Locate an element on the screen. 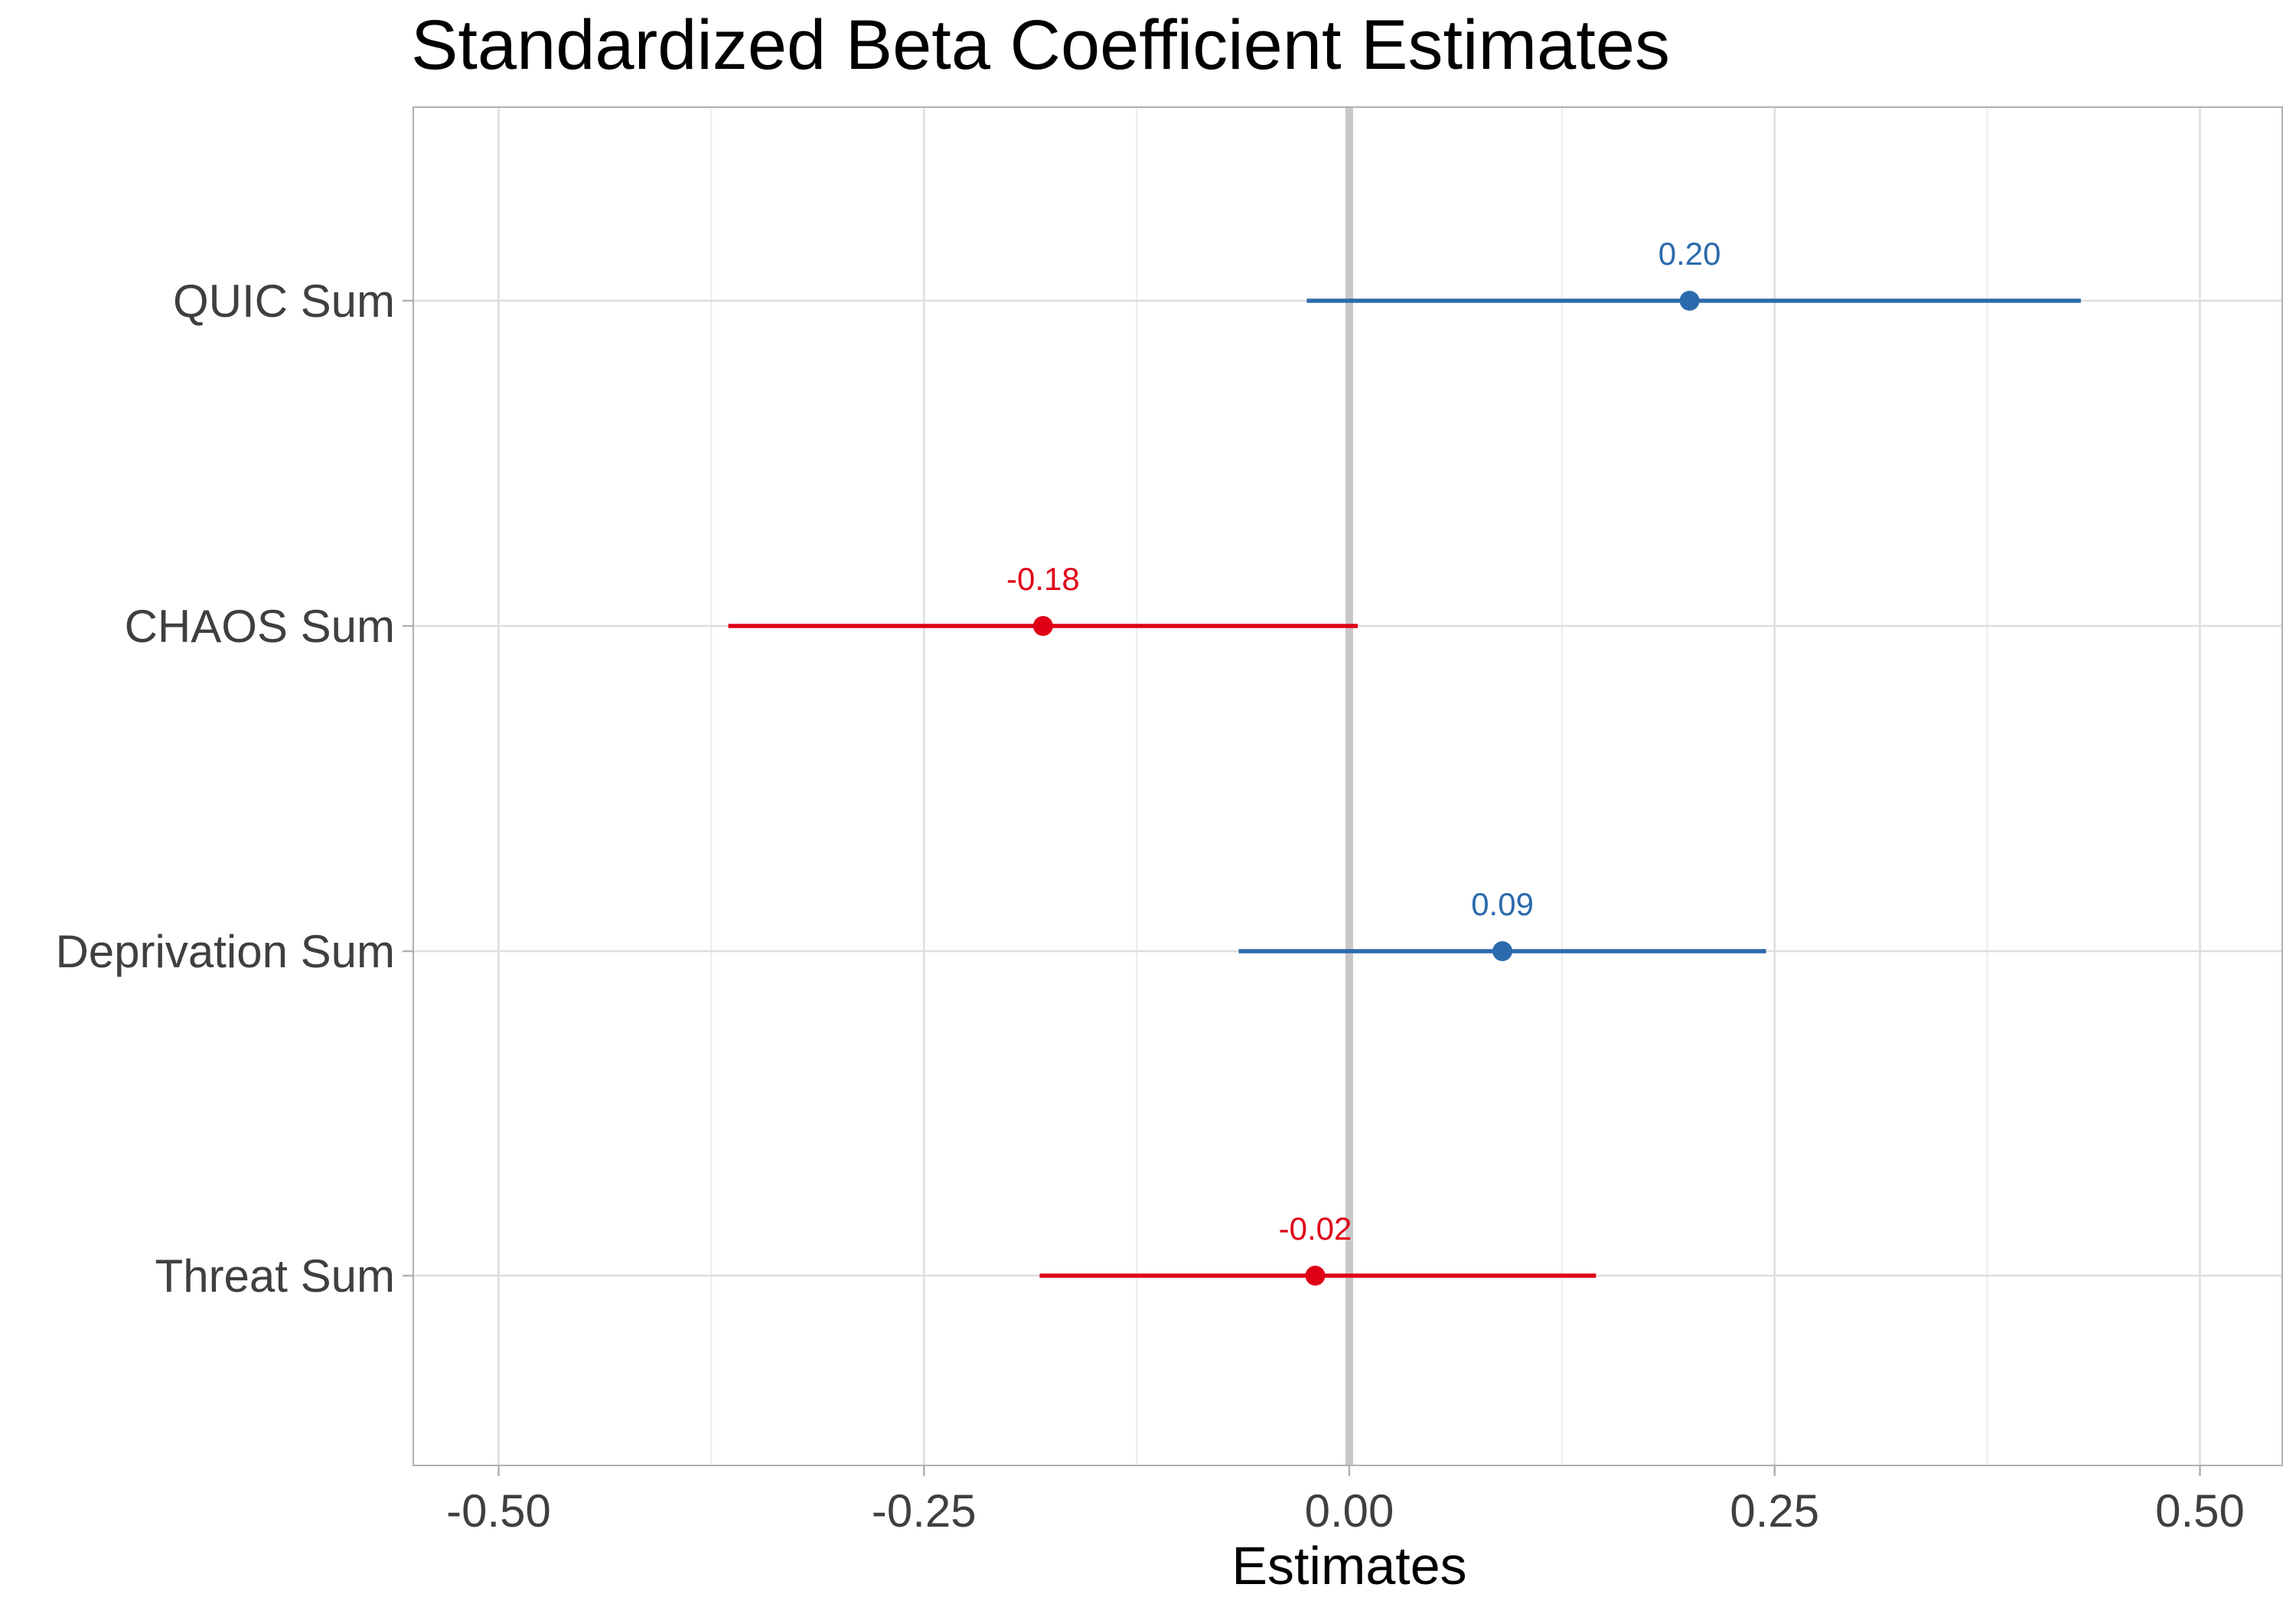  estimate-group: 0.09 is located at coordinates (1502, 923).